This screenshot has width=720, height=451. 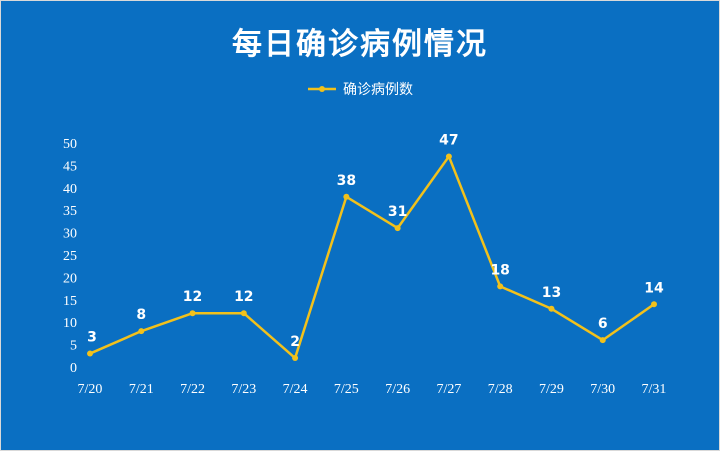 What do you see at coordinates (70, 166) in the screenshot?
I see `y-tick-label: 45` at bounding box center [70, 166].